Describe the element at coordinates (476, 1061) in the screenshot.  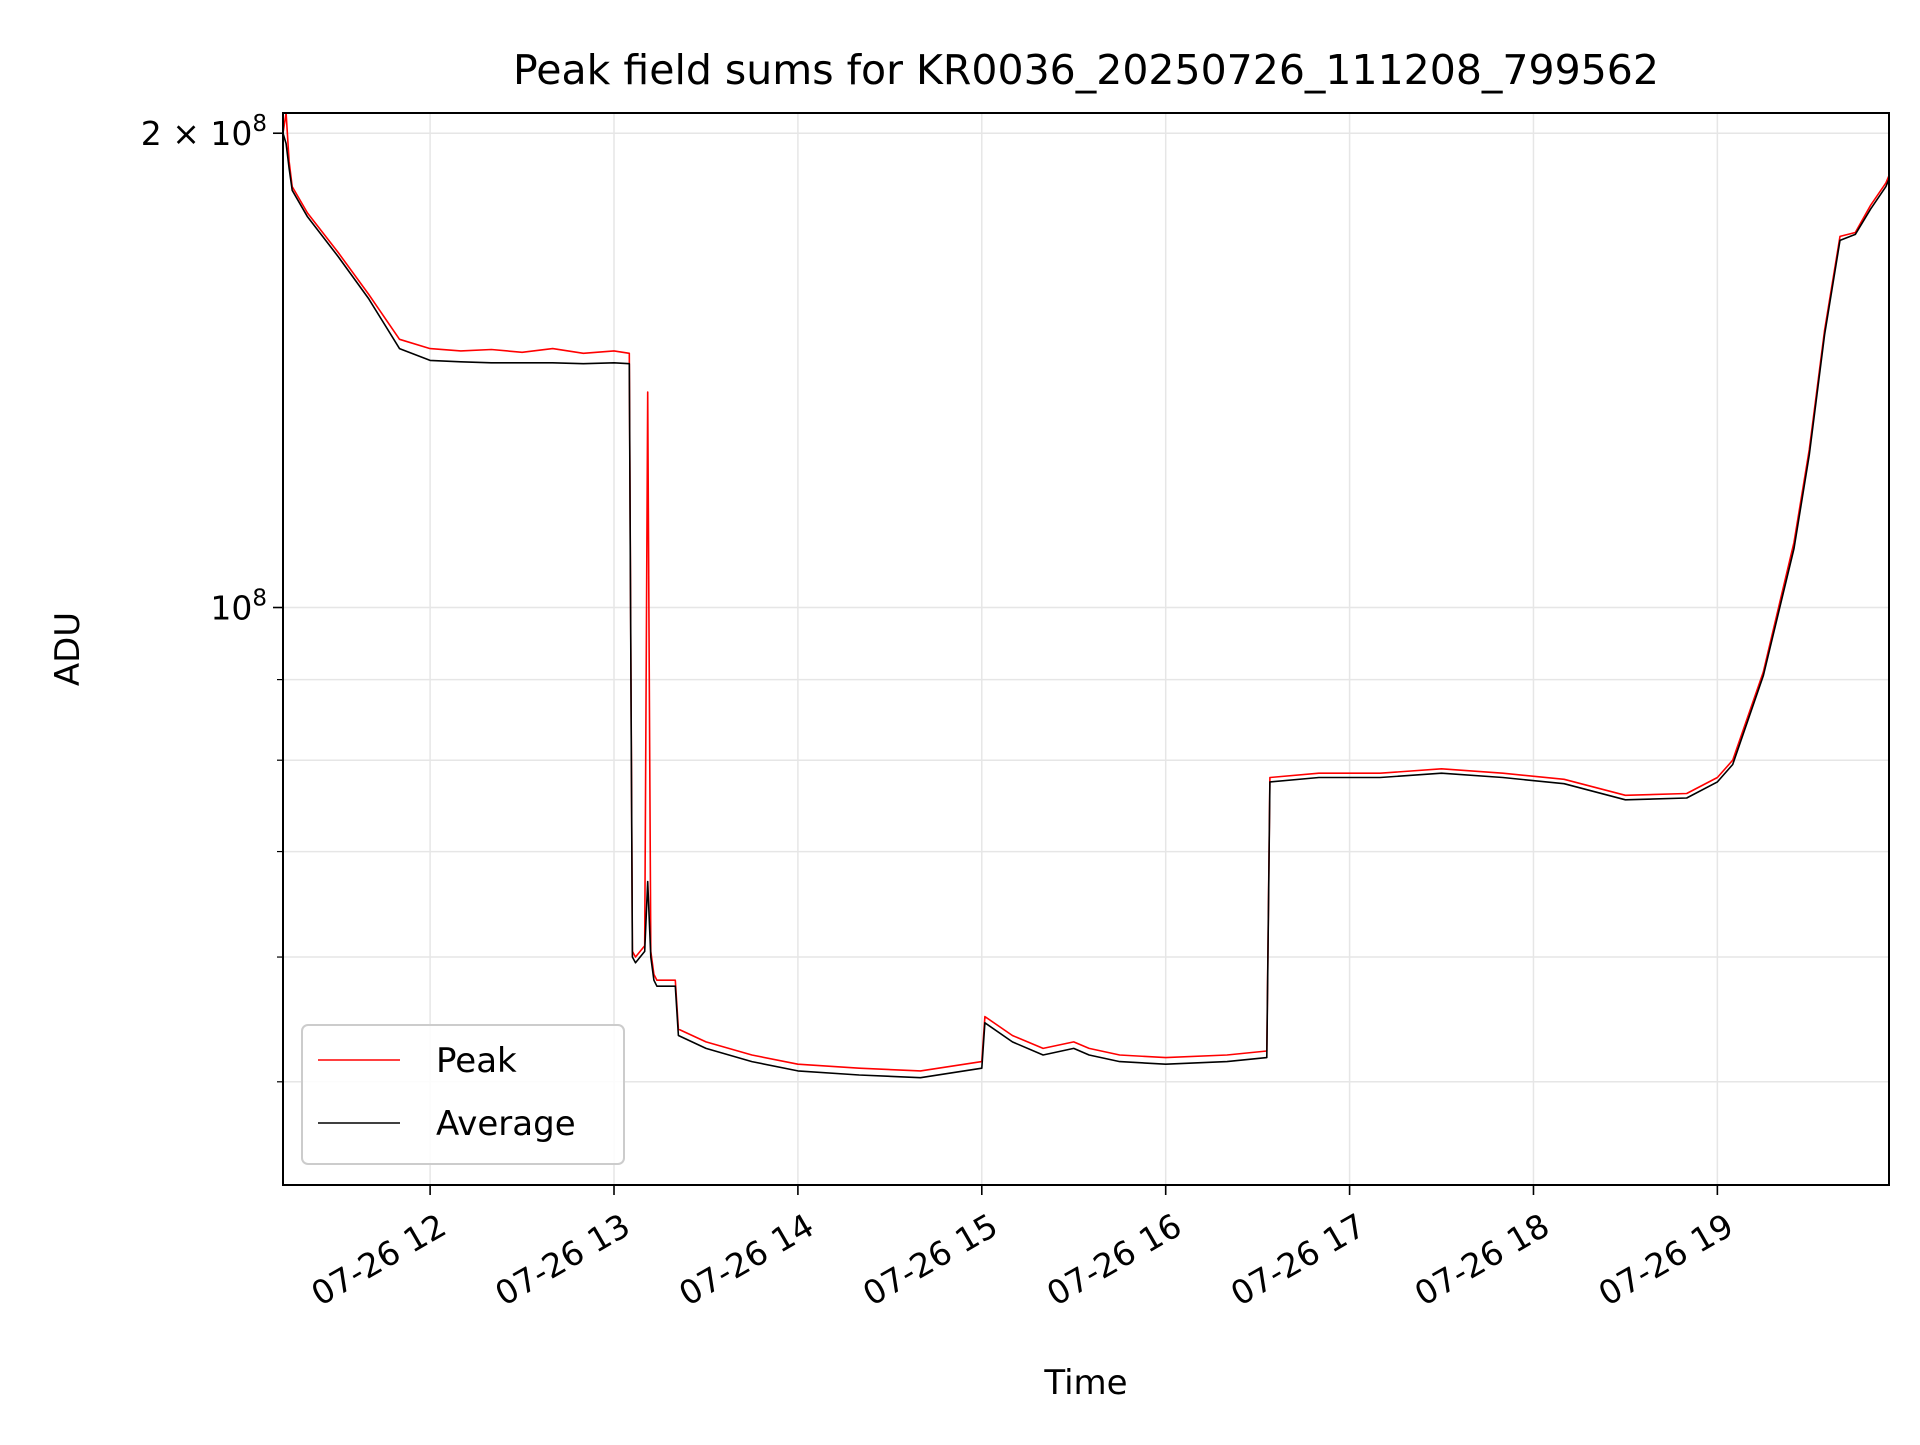
I see `legend-label-peak: Peak` at that location.